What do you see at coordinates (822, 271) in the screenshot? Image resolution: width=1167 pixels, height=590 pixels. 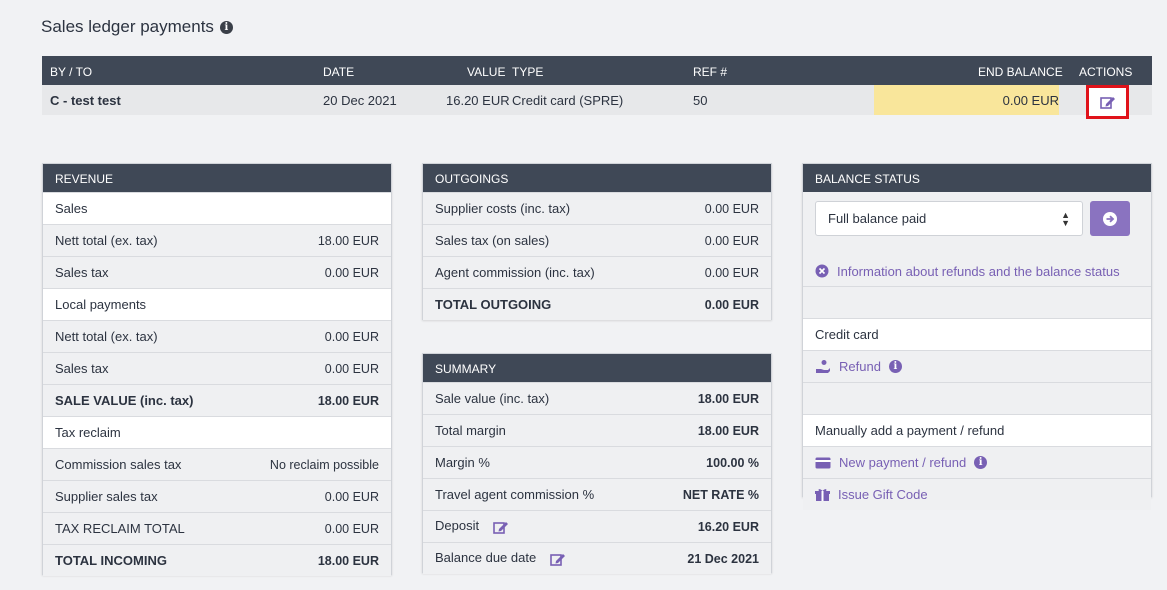 I see `close-circle-icon` at bounding box center [822, 271].